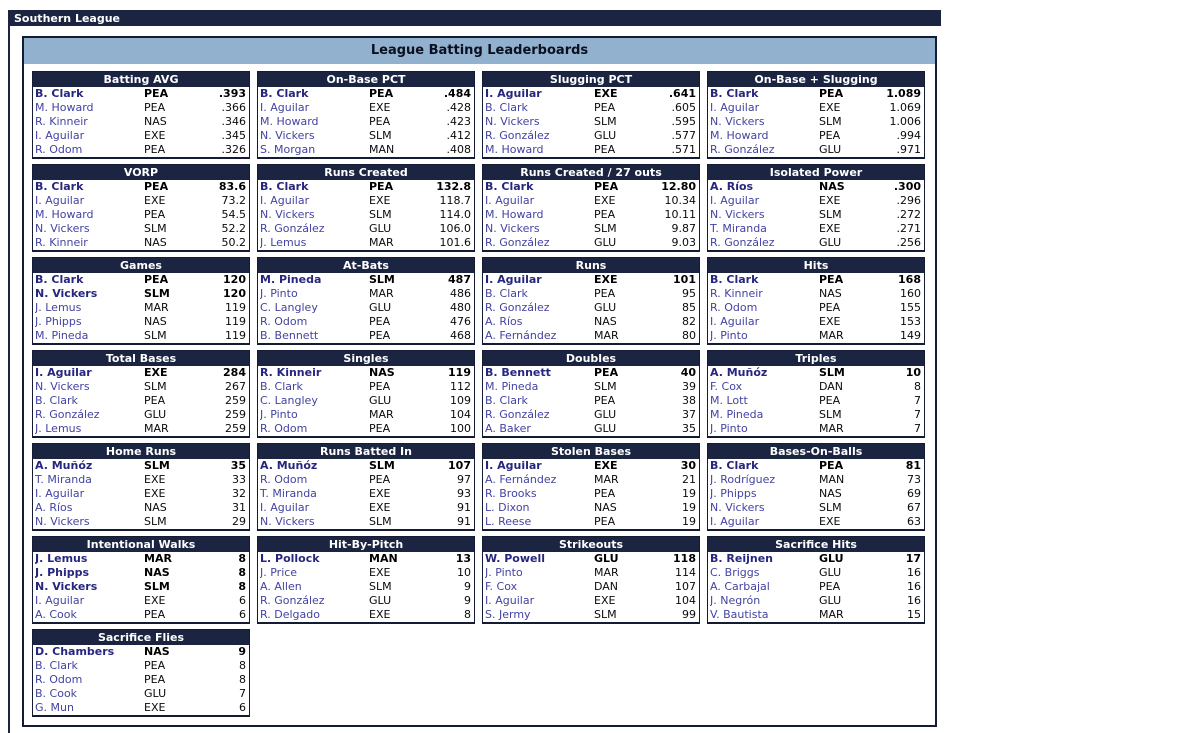 The width and height of the screenshot is (1182, 733). What do you see at coordinates (75, 651) in the screenshot?
I see `player-name-link: D. Chambers` at bounding box center [75, 651].